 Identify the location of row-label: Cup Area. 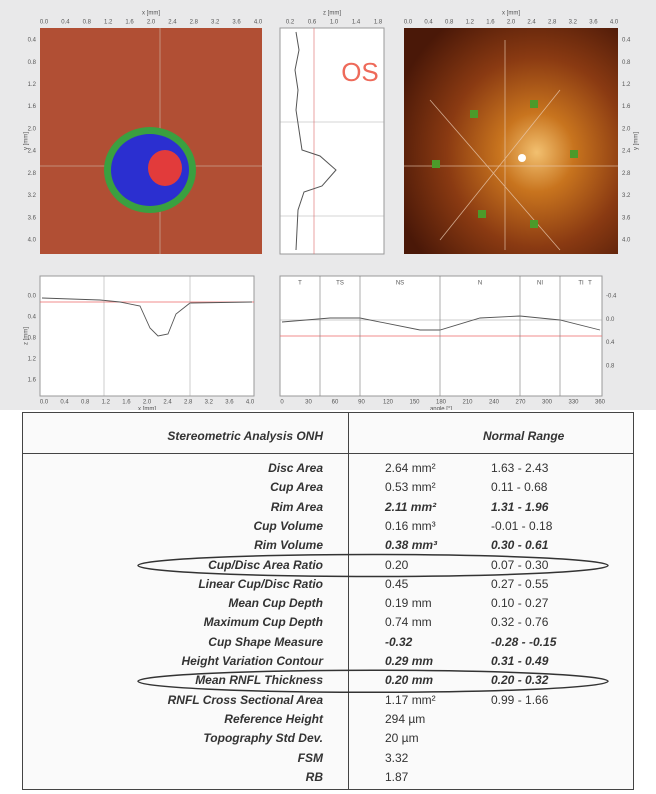
(296, 487).